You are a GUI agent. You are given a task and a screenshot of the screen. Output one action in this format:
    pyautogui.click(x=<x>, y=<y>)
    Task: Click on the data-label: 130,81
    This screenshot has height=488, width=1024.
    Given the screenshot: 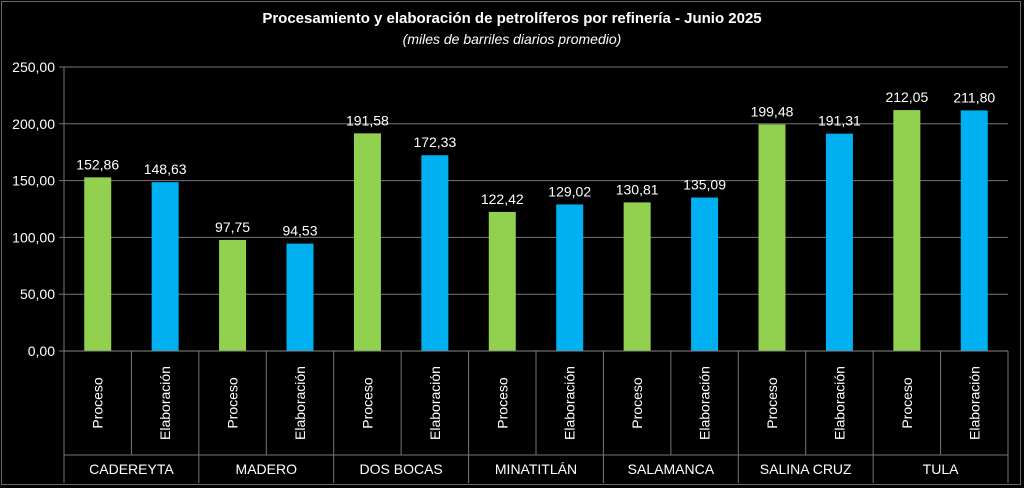 What is the action you would take?
    pyautogui.click(x=637, y=189)
    